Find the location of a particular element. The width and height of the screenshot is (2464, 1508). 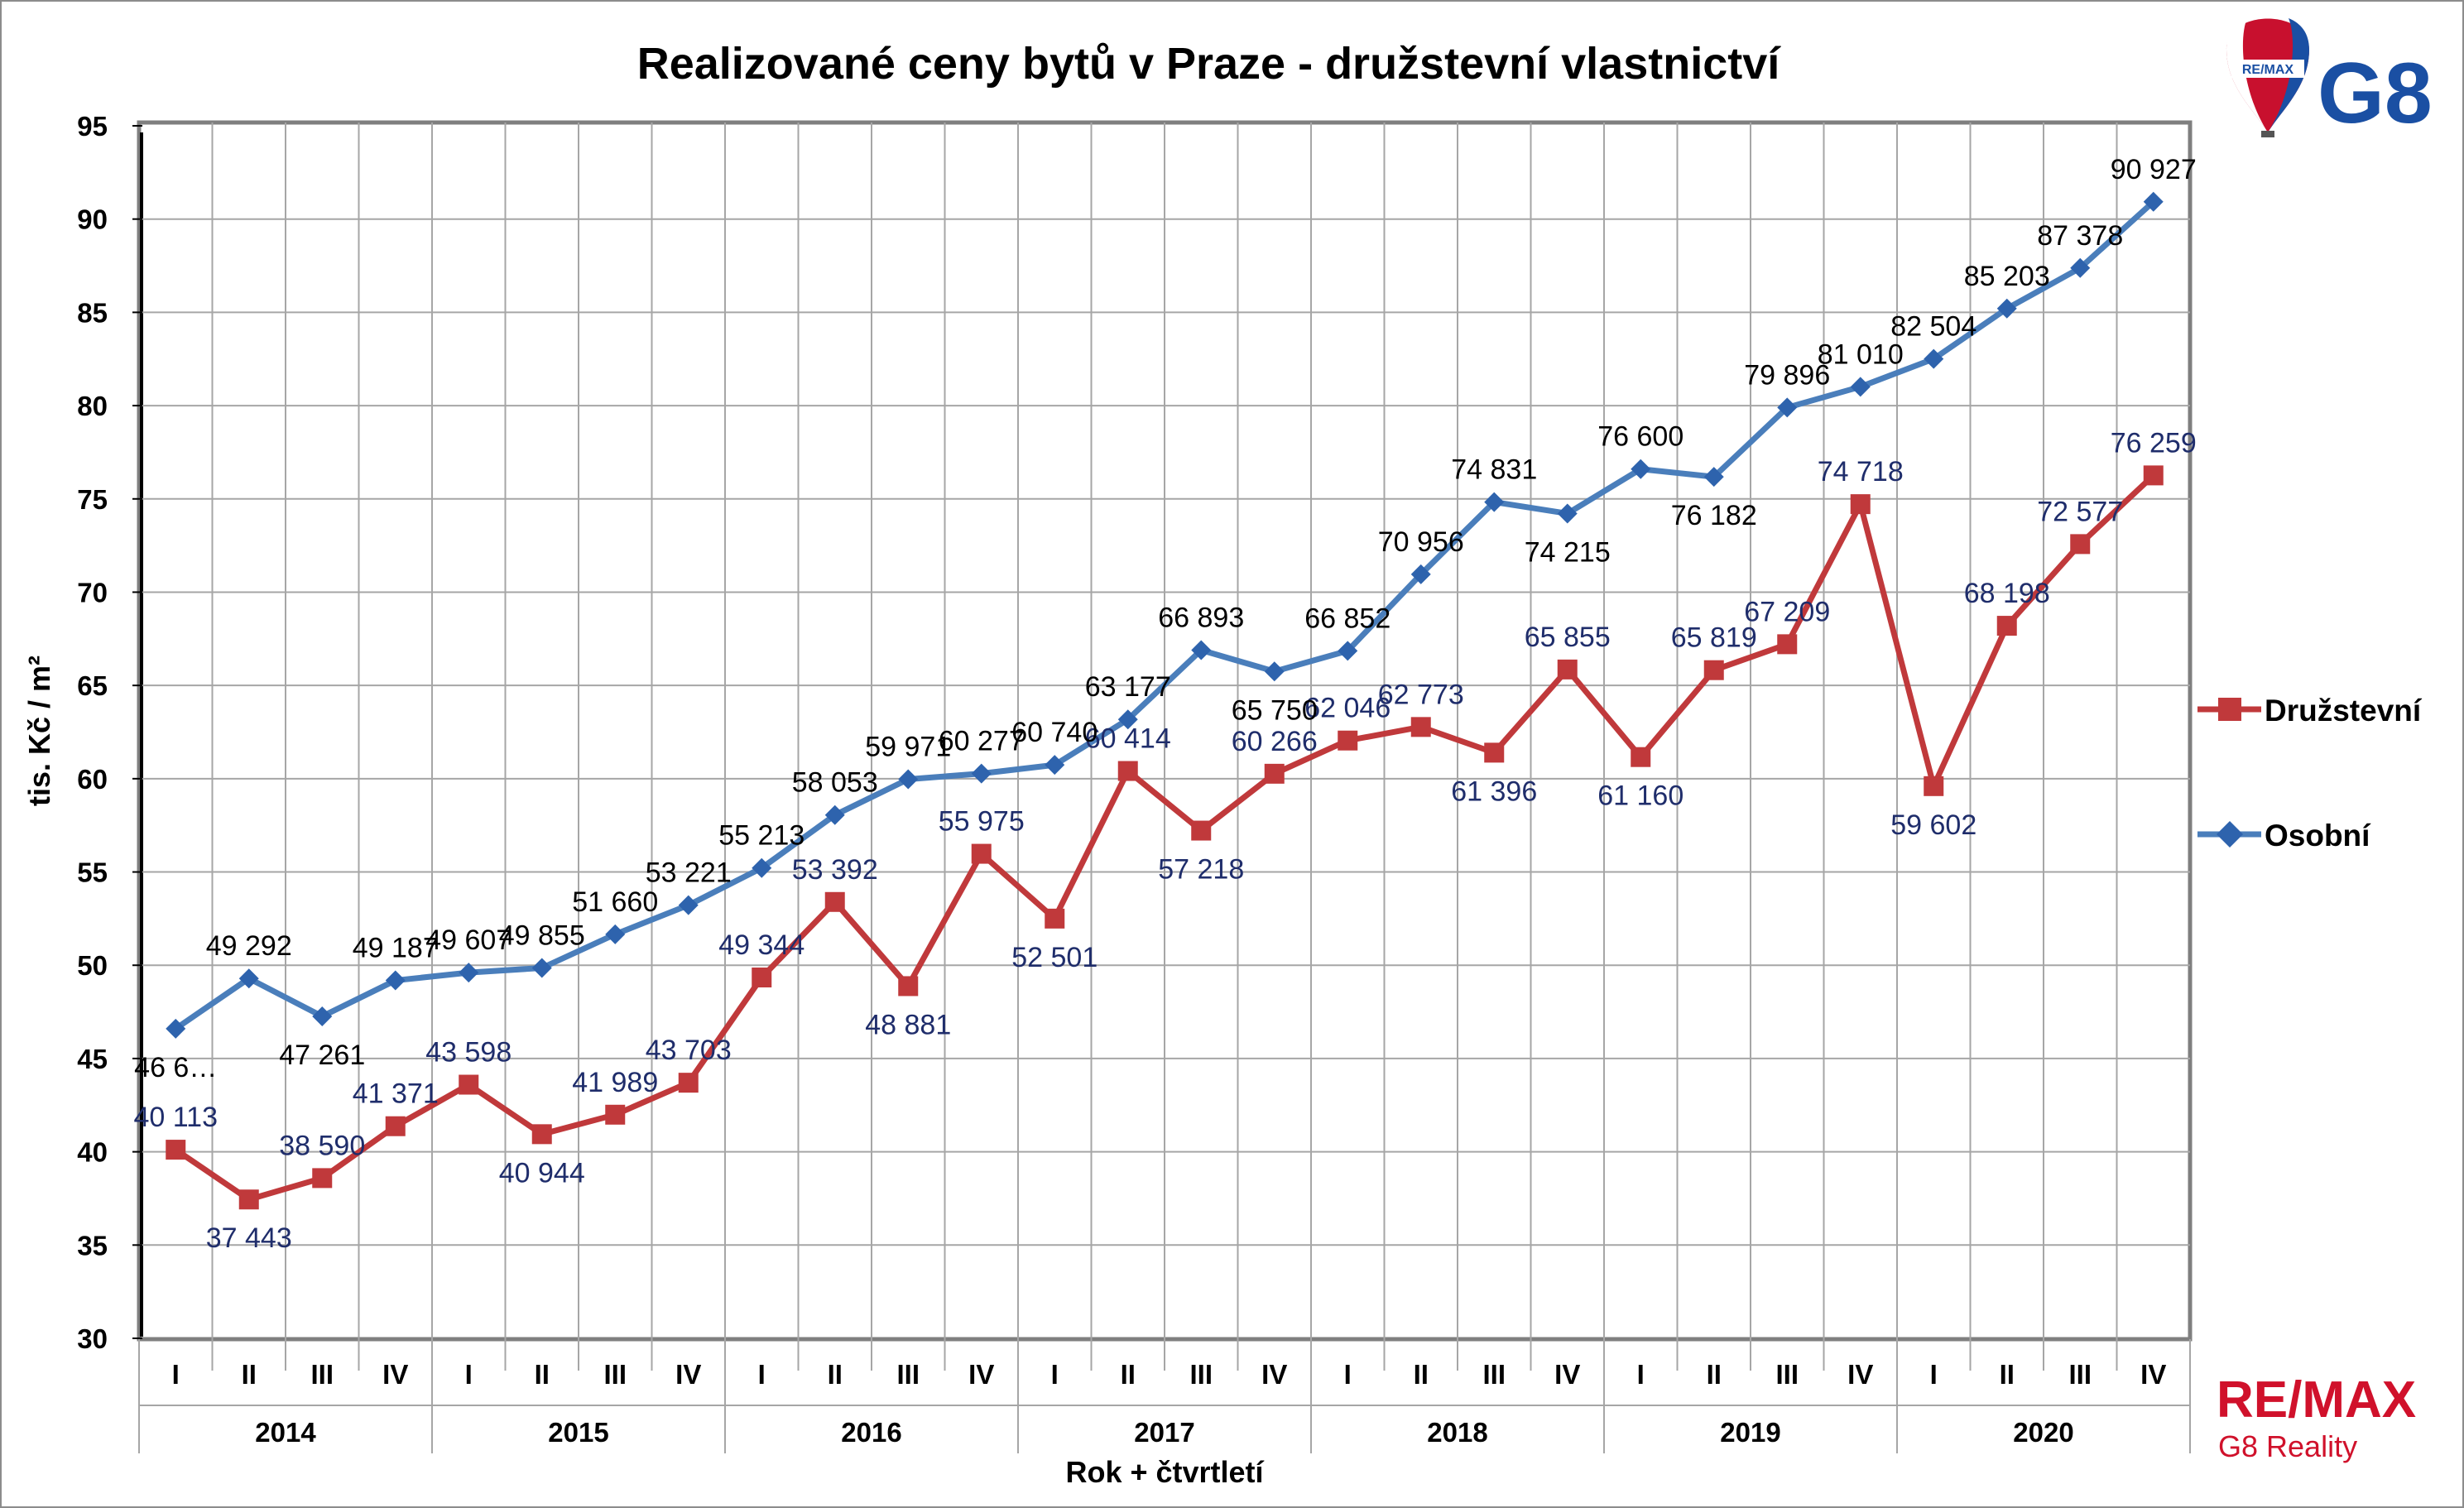

legend-marker-diamond is located at coordinates (2230, 834).